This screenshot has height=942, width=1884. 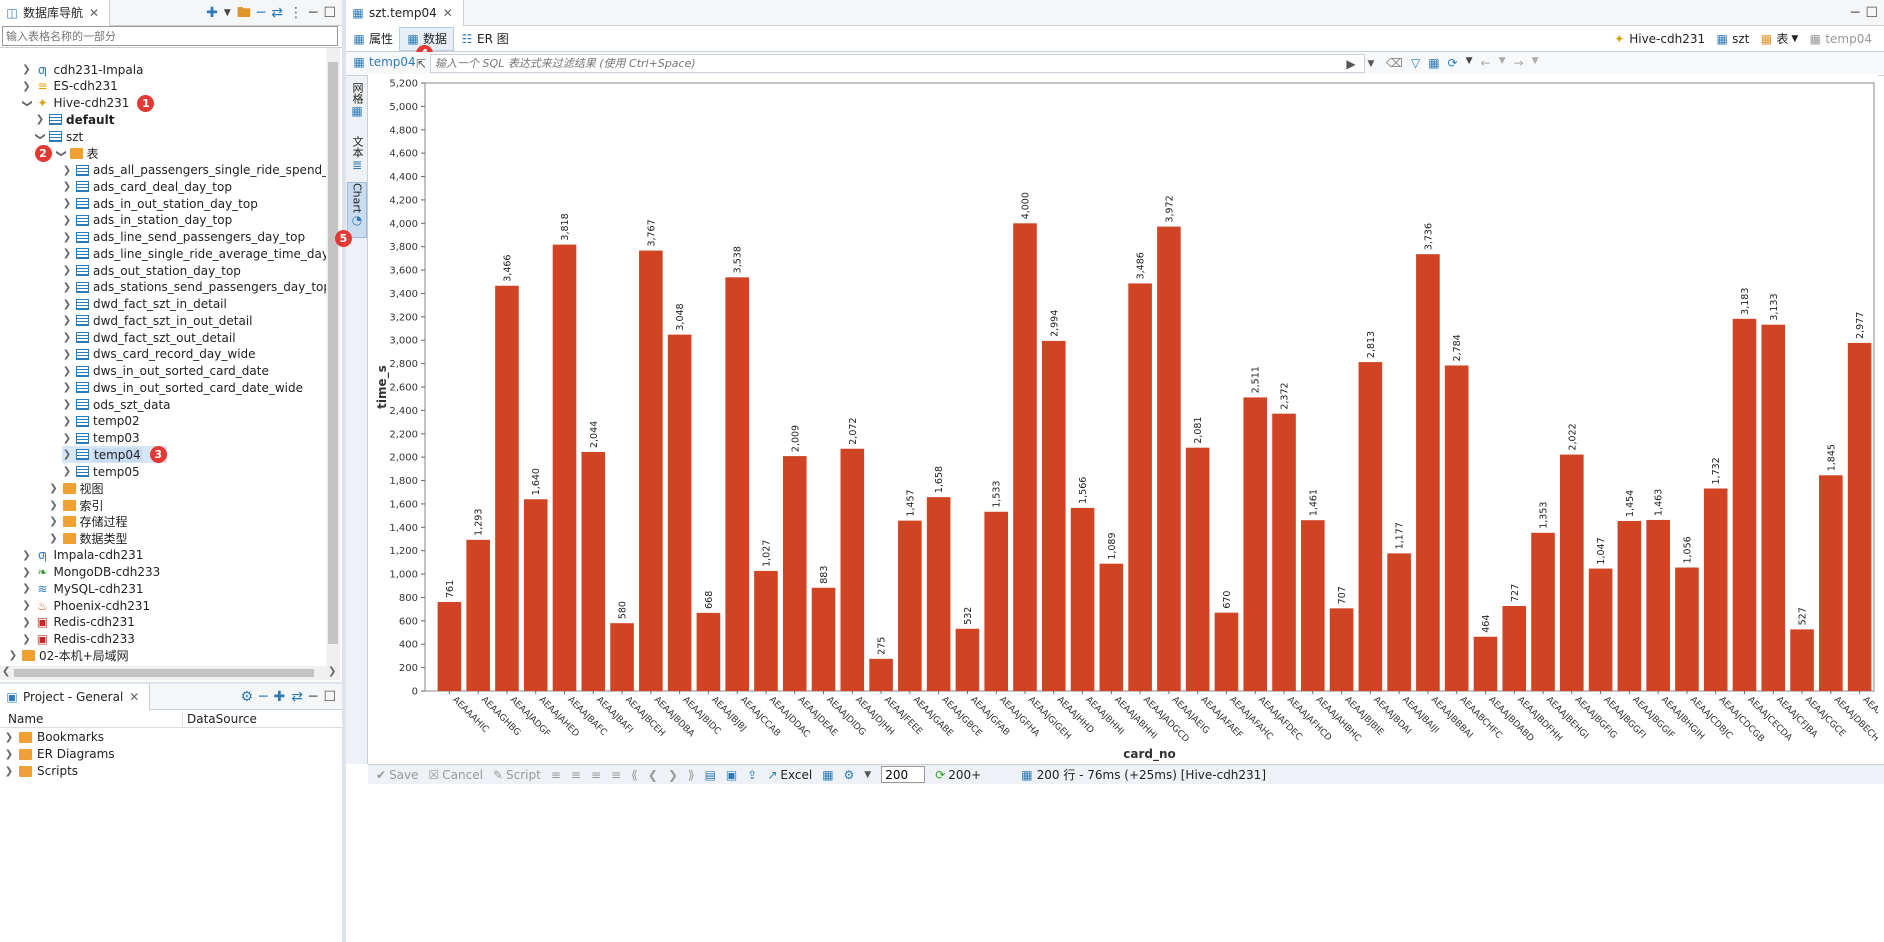 What do you see at coordinates (332, 671) in the screenshot?
I see `hscroll-right-arrow: ❯` at bounding box center [332, 671].